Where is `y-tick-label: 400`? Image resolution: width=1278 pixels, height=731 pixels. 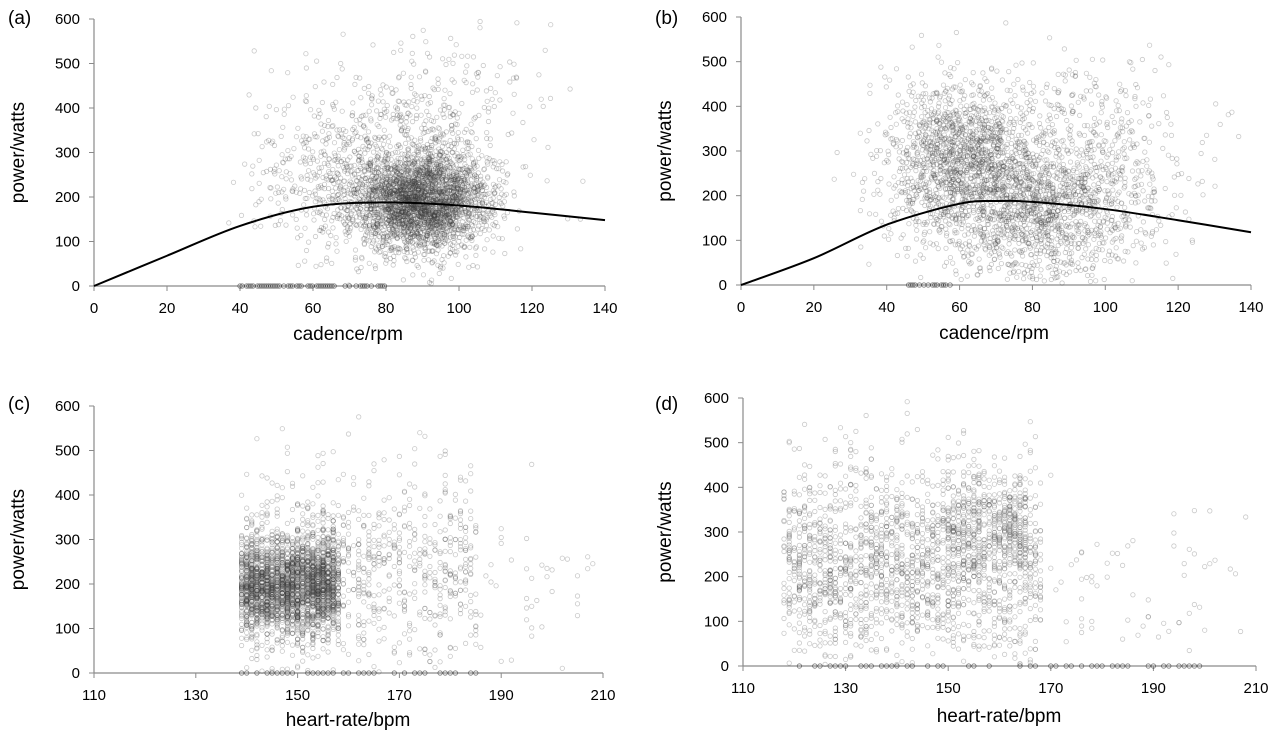 y-tick-label: 400 is located at coordinates (714, 106).